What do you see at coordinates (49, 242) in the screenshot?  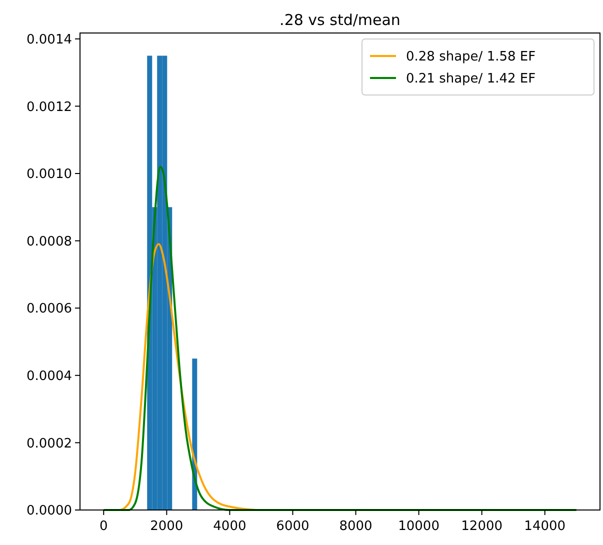 I see `y-tick-label: 0.0008` at bounding box center [49, 242].